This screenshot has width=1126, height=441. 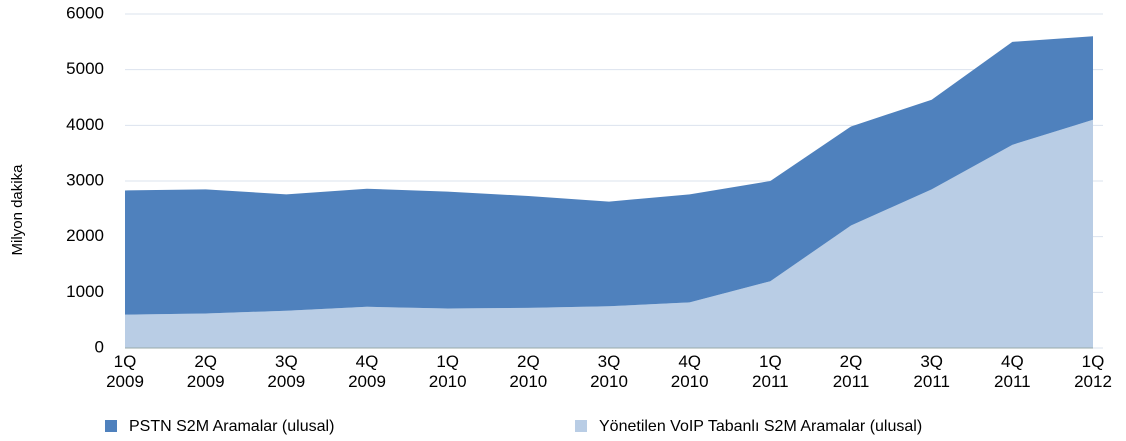 I want to click on y-tick-label: 3000, so click(x=85, y=179).